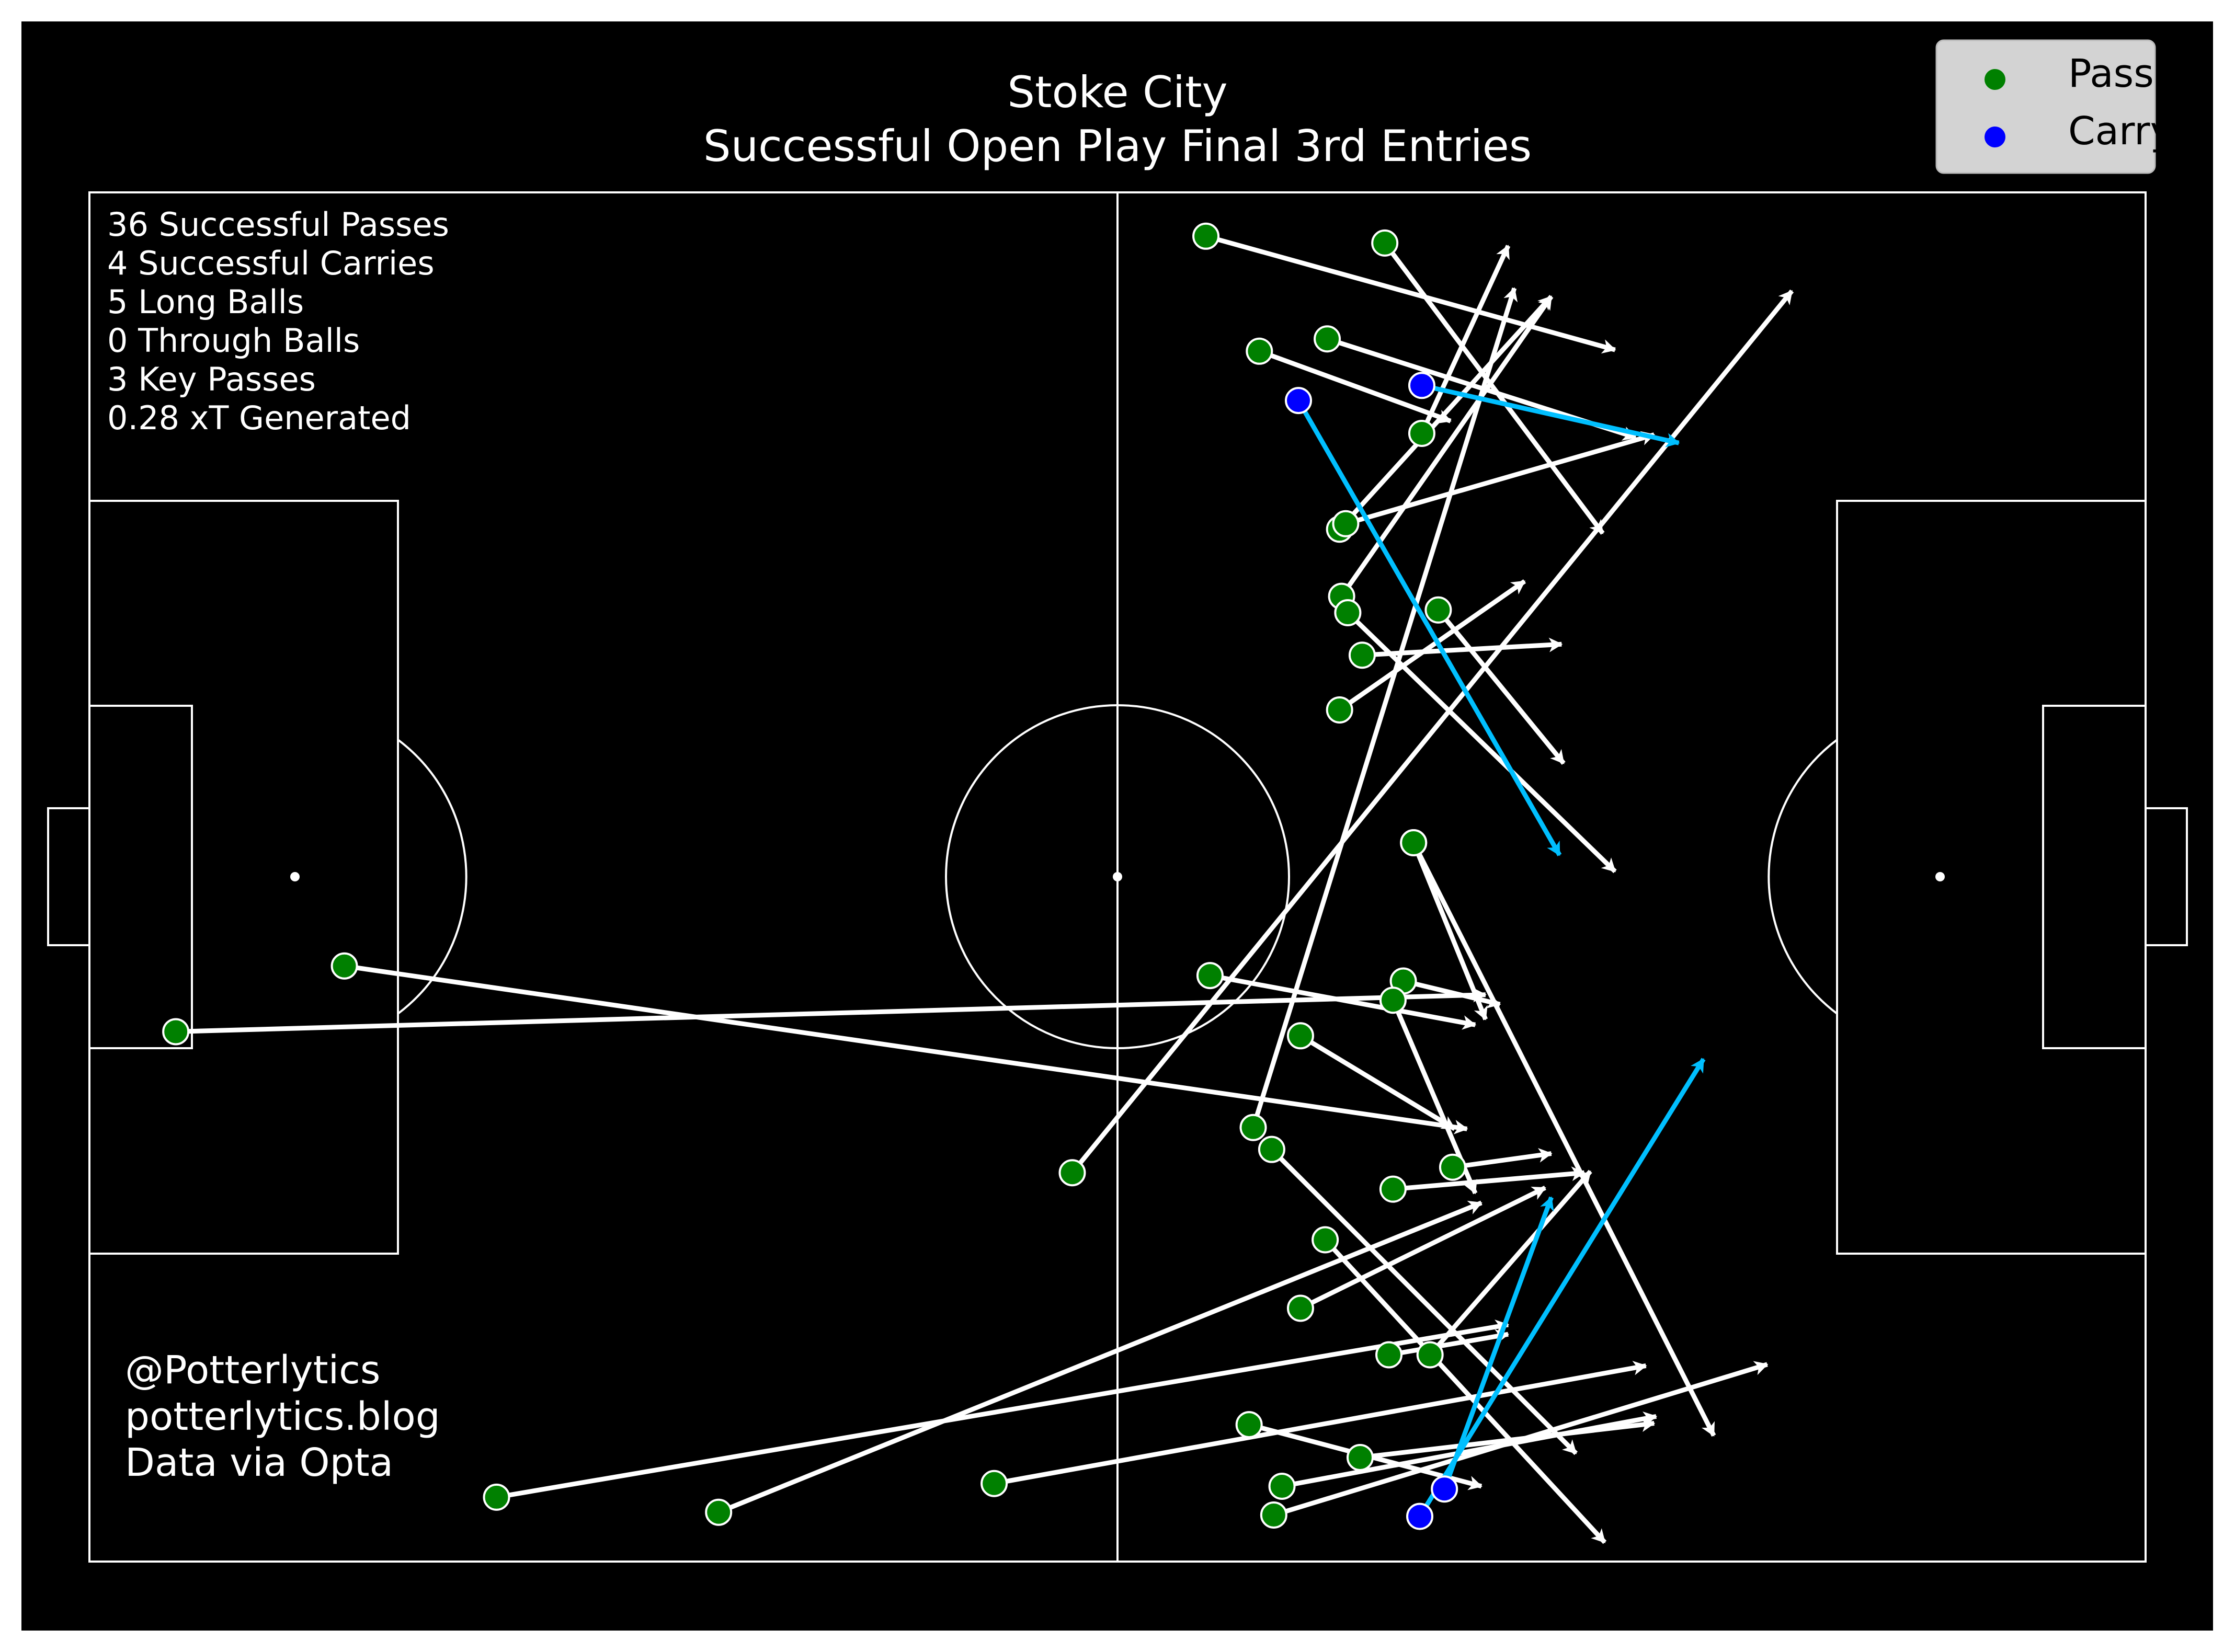 Image resolution: width=2235 pixels, height=1652 pixels. What do you see at coordinates (2121, 131) in the screenshot?
I see `legend-carry-label: Carry` at bounding box center [2121, 131].